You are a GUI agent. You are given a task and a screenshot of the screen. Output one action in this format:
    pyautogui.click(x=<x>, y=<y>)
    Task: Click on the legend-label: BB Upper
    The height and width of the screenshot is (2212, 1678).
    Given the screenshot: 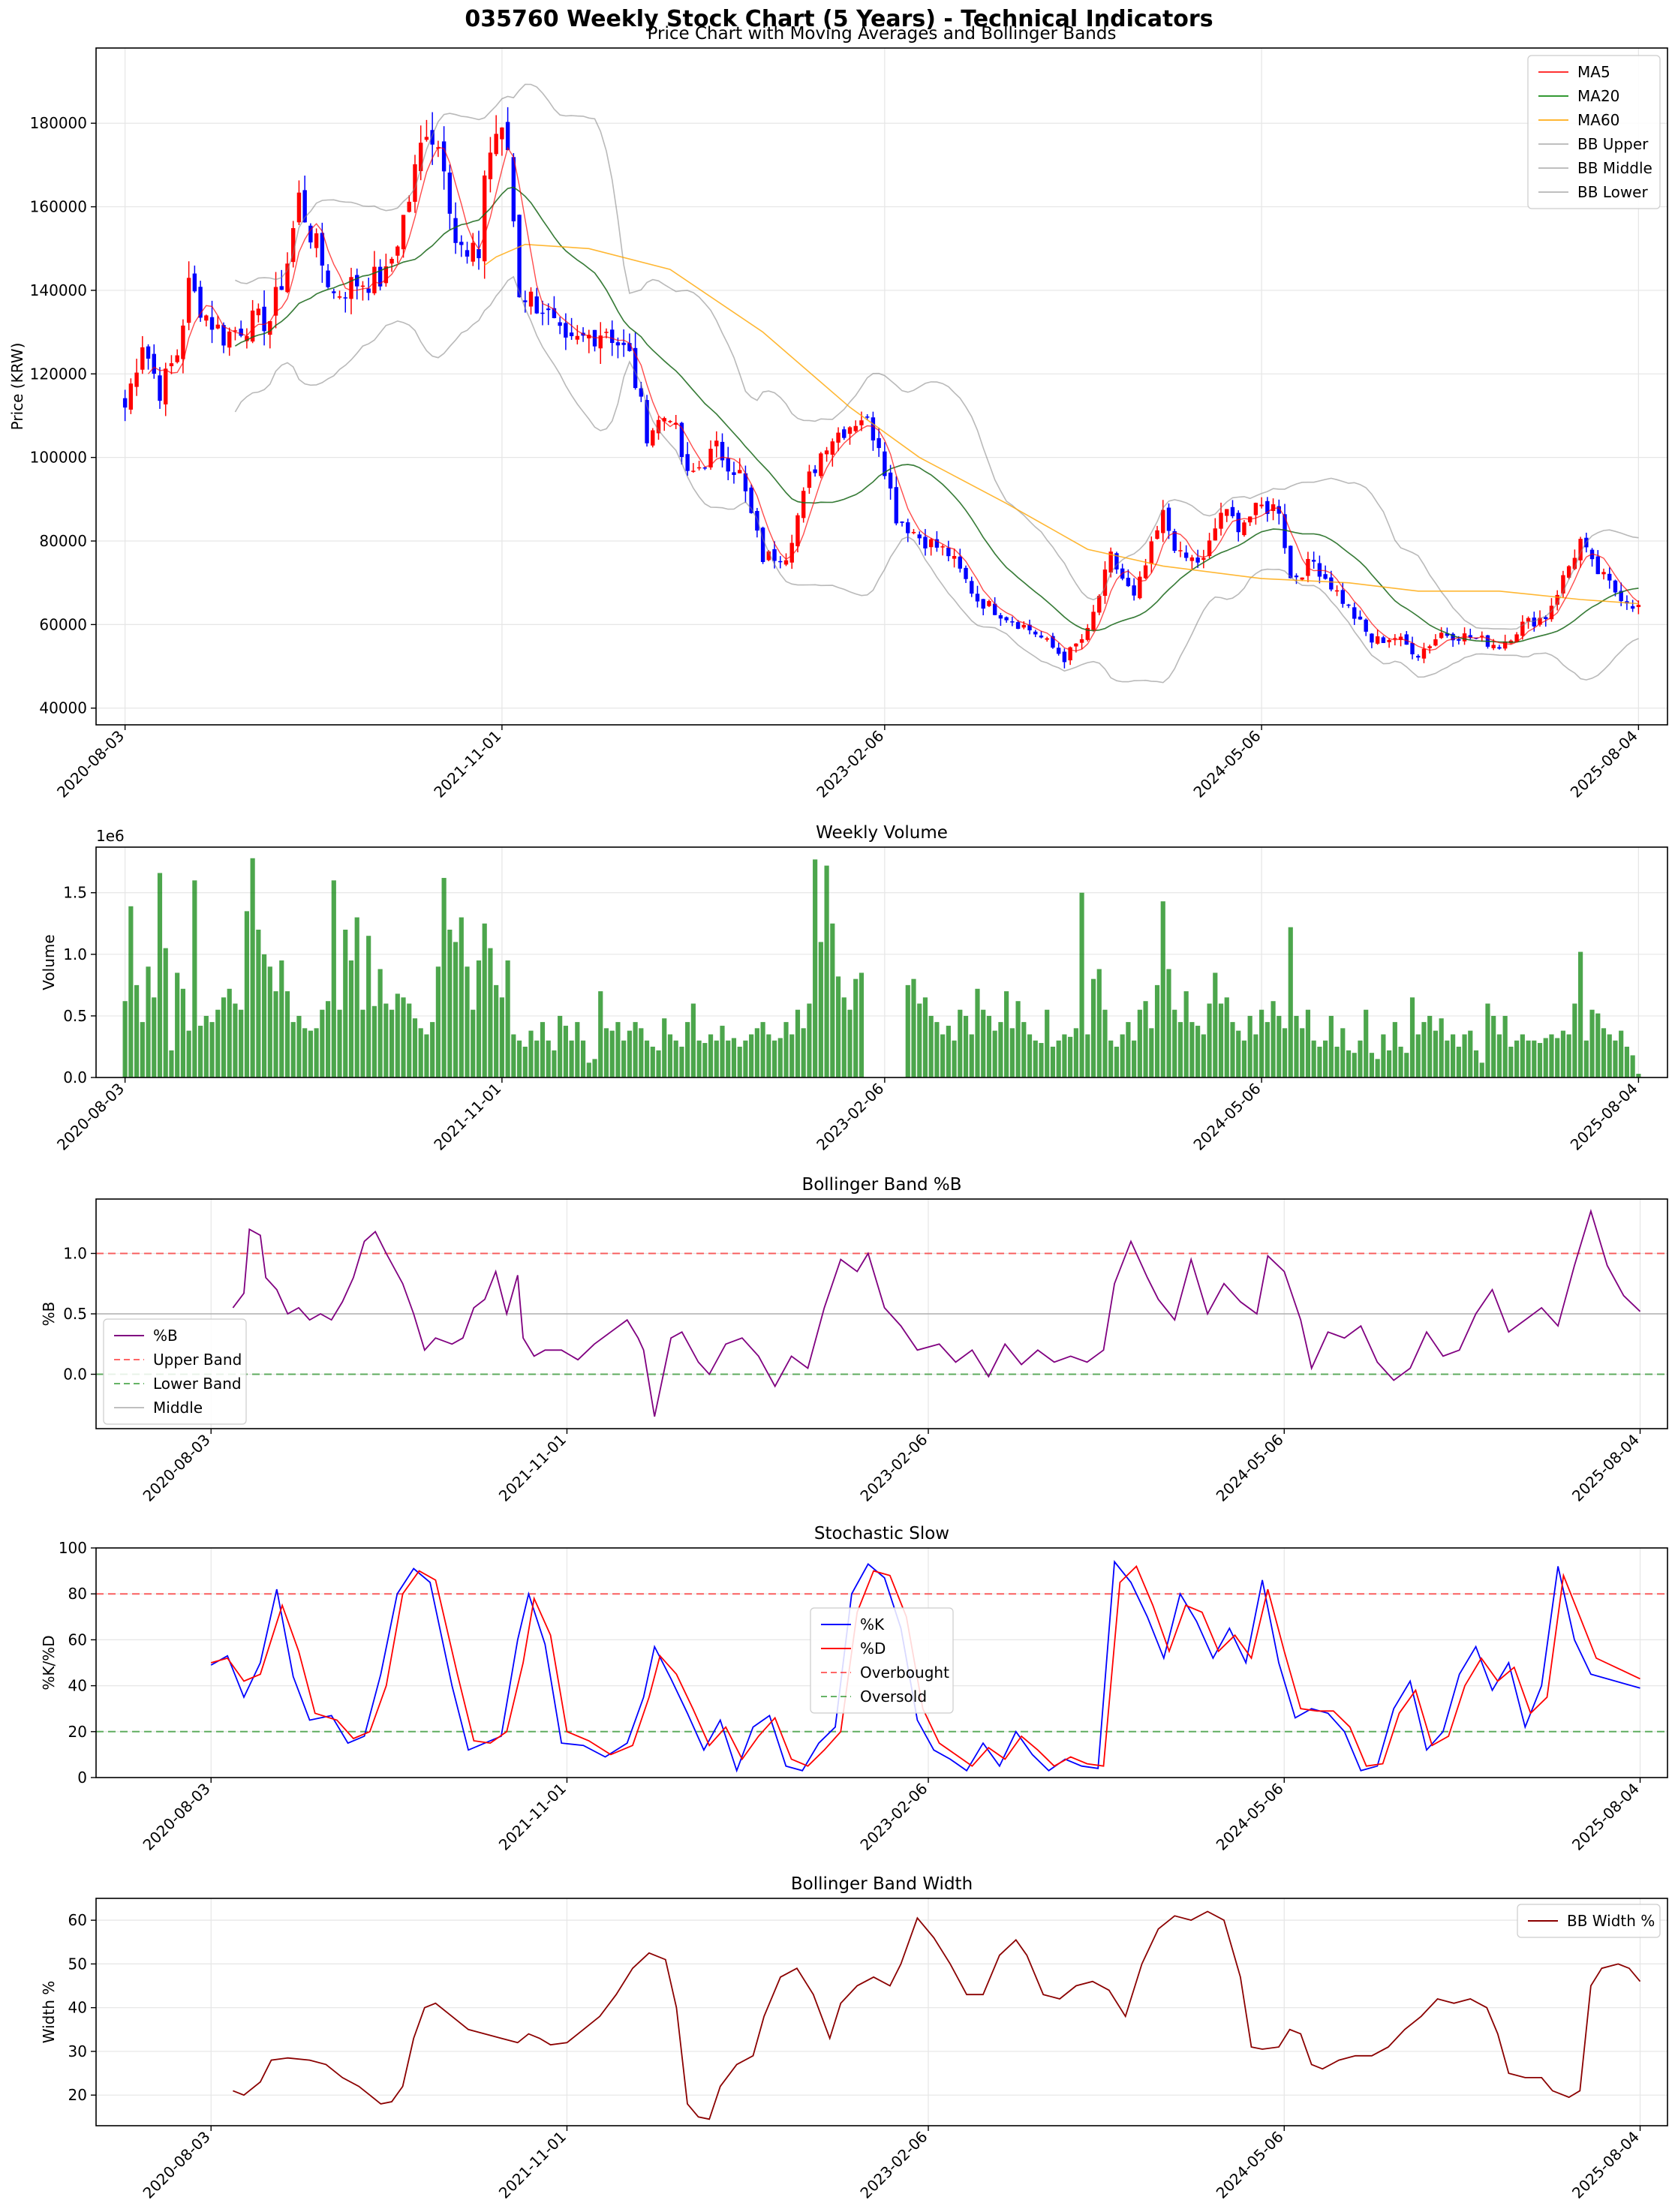 What is the action you would take?
    pyautogui.click(x=1613, y=144)
    